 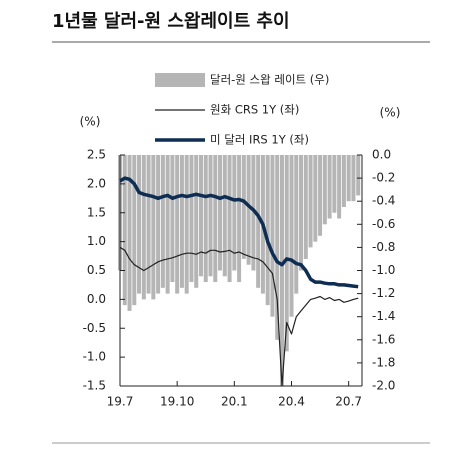 I want to click on y2-tick-label: -0.2, so click(x=383, y=178).